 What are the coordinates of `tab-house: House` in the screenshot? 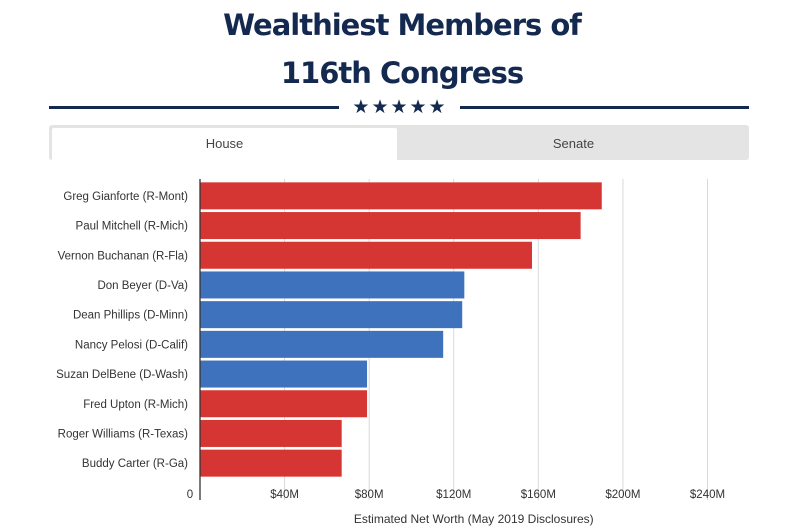 It's located at (224, 144).